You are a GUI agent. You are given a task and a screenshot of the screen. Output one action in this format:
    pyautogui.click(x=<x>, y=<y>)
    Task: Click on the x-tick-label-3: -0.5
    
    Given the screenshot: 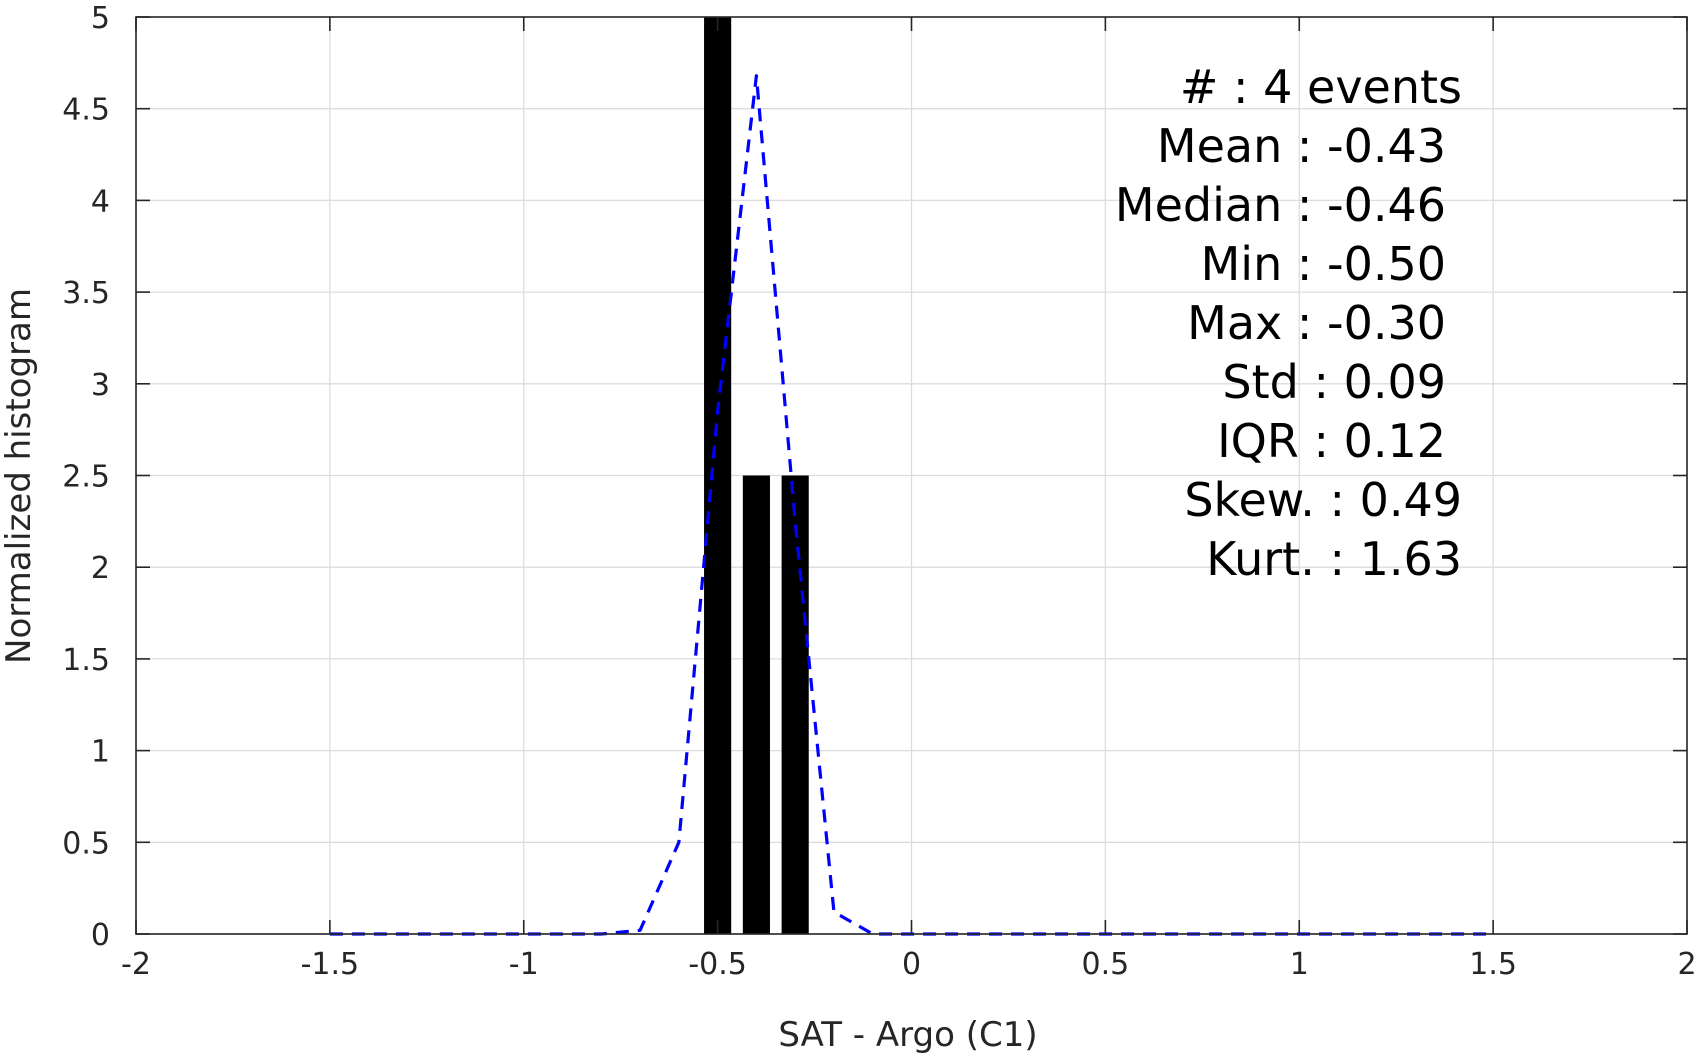 What is the action you would take?
    pyautogui.click(x=717, y=964)
    